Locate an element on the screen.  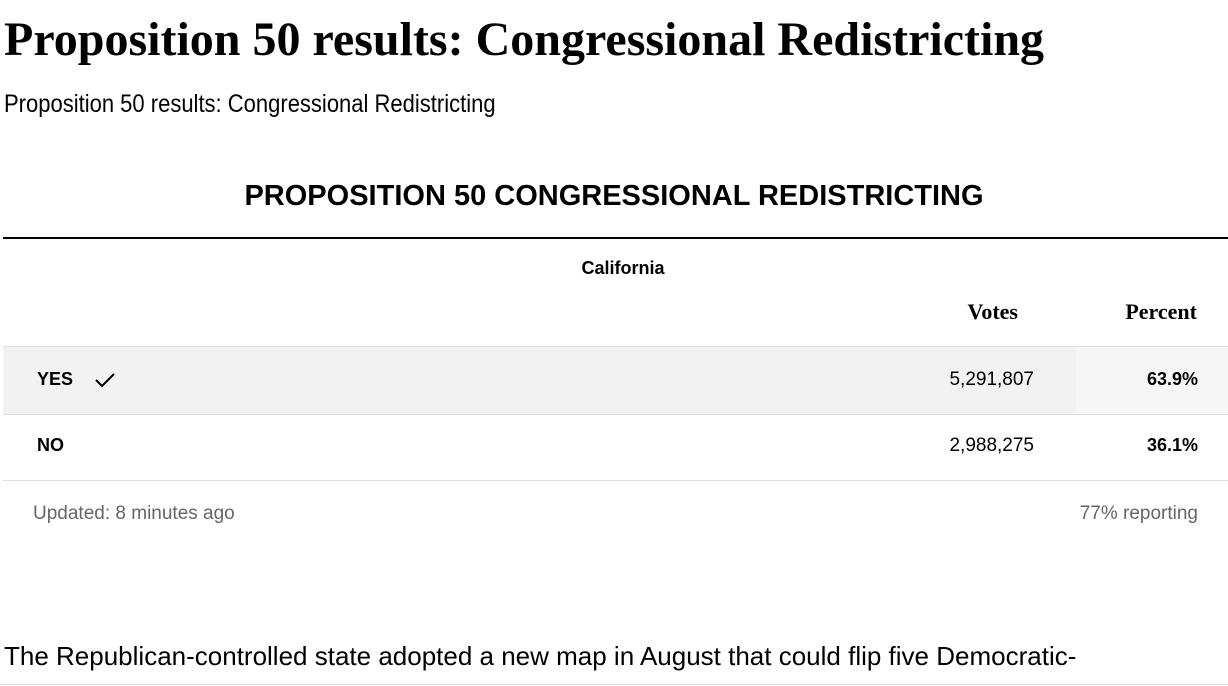
percent-cell is located at coordinates (1152, 380).